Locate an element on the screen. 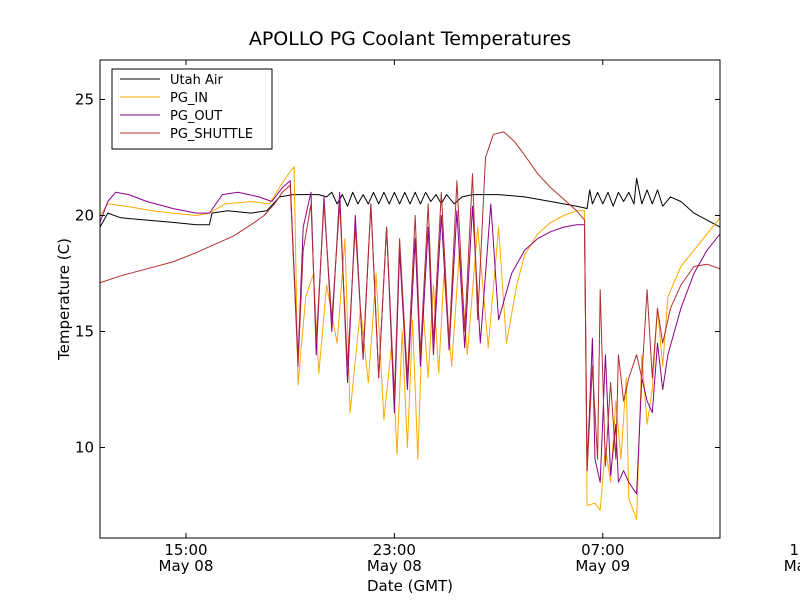 Image resolution: width=800 pixels, height=600 pixels. x-tick-label-time: 23:00 is located at coordinates (394, 550).